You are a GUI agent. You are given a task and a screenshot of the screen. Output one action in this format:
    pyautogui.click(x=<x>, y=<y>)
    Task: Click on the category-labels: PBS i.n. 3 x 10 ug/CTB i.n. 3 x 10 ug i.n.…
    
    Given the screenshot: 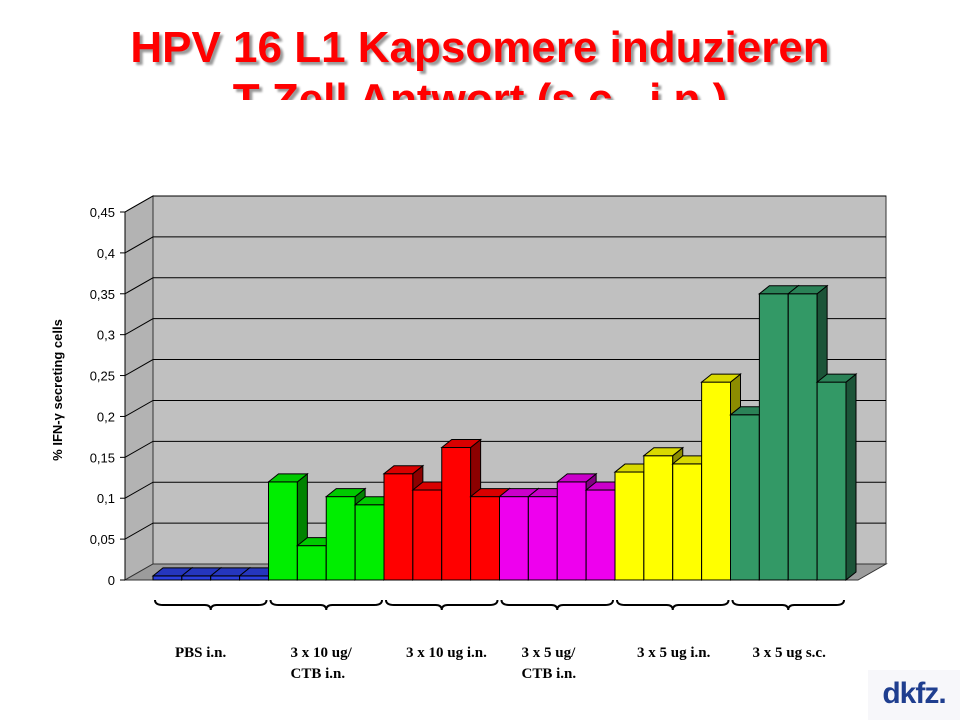 What is the action you would take?
    pyautogui.click(x=500, y=663)
    